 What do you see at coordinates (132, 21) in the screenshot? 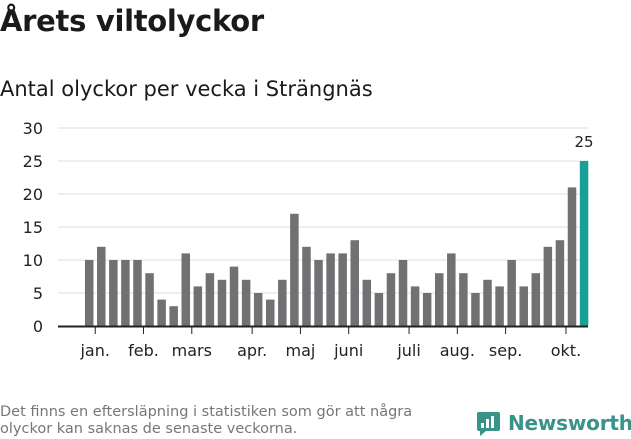
I see `chart-title: Årets viltolyckor` at bounding box center [132, 21].